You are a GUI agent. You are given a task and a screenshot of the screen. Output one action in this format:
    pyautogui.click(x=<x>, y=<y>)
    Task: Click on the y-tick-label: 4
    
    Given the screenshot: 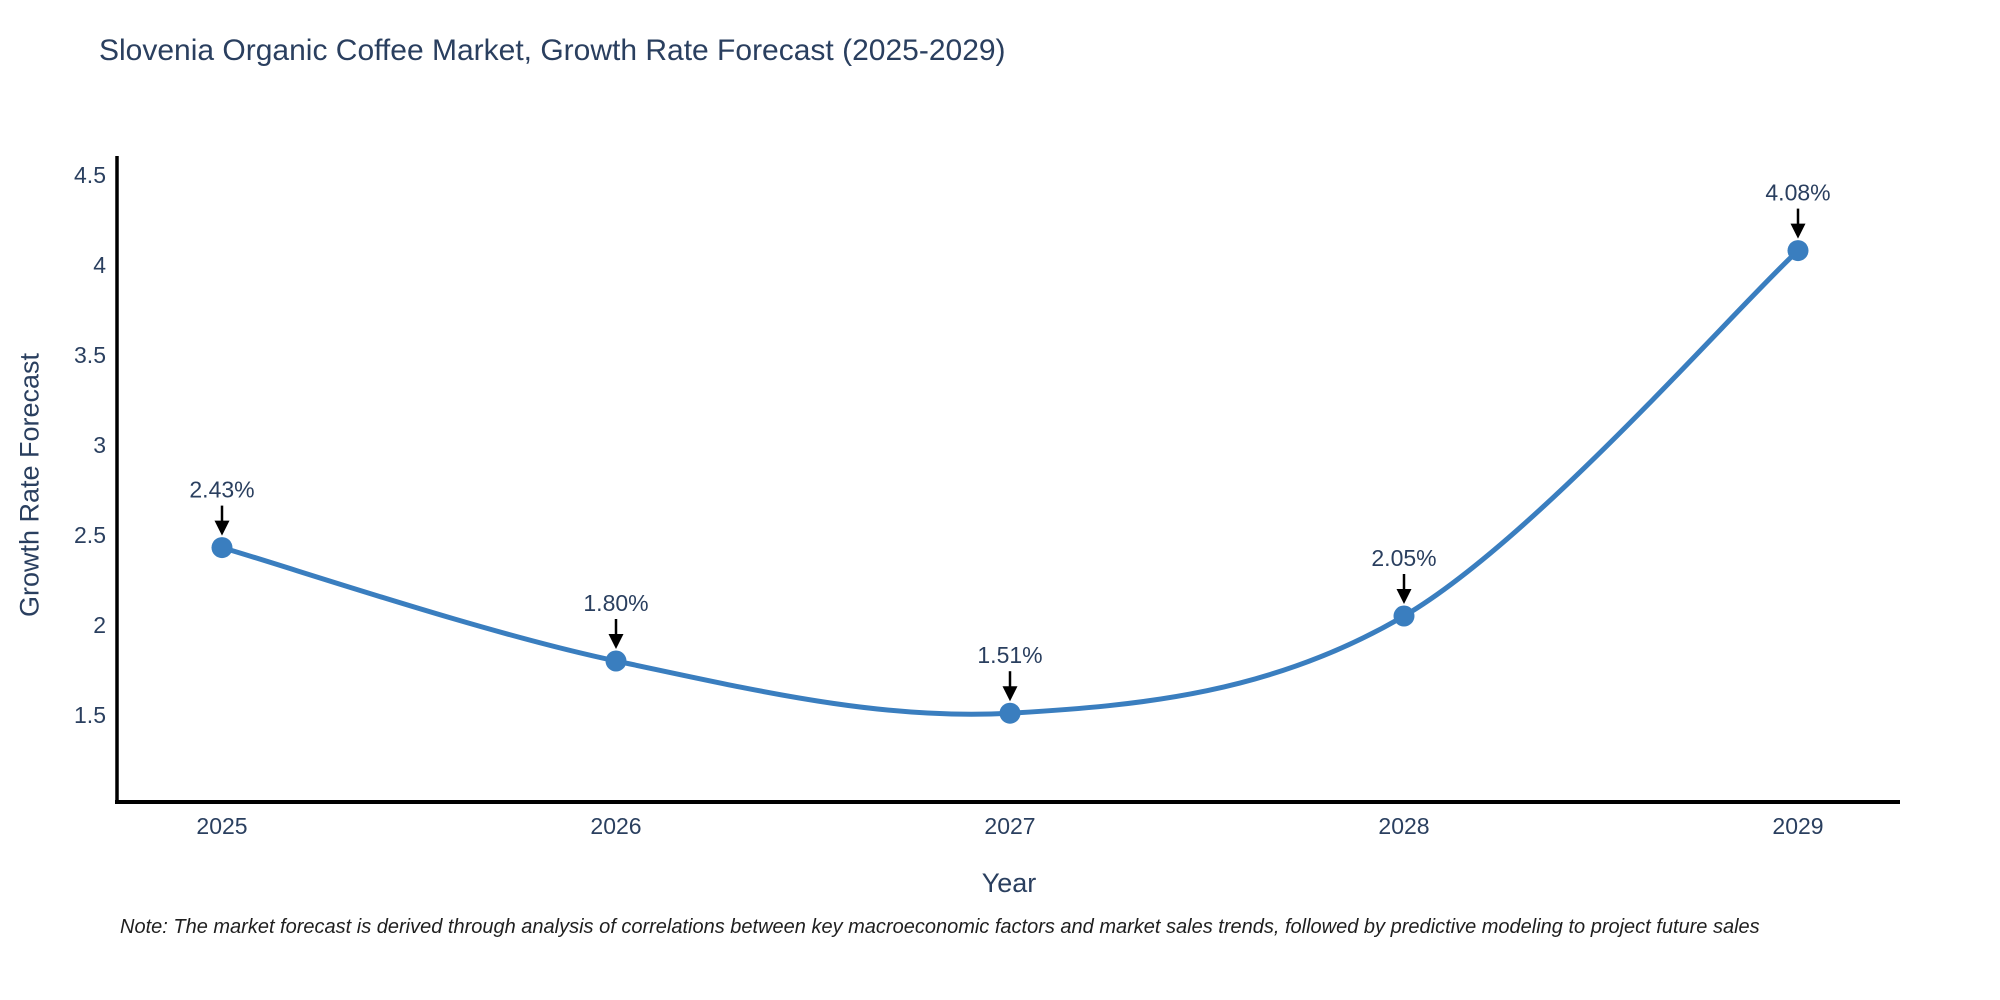 What is the action you would take?
    pyautogui.click(x=99, y=265)
    